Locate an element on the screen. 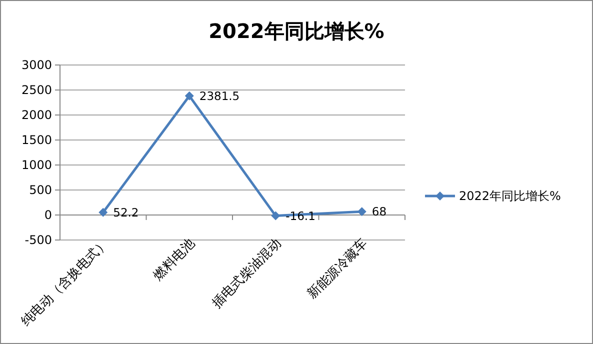 Image resolution: width=593 pixels, height=344 pixels. data-label: 68 is located at coordinates (379, 211).